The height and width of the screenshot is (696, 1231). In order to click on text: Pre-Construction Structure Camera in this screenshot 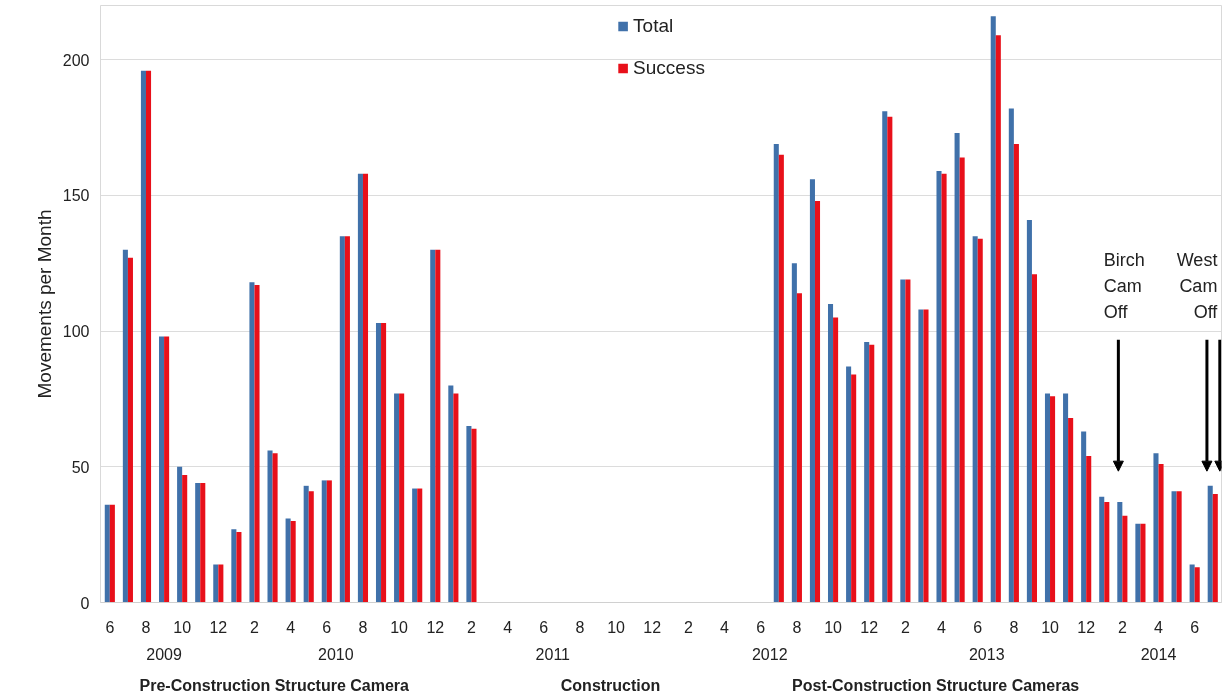, I will do `click(274, 685)`.